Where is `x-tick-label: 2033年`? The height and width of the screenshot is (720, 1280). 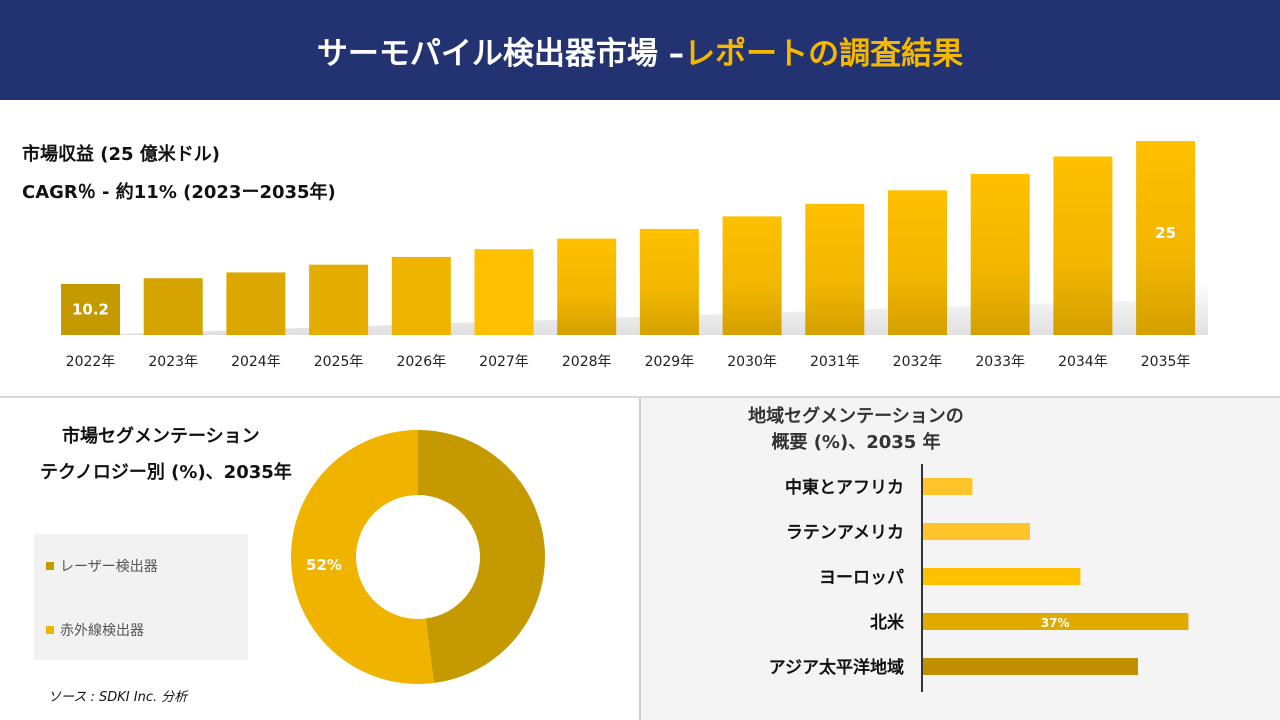 x-tick-label: 2033年 is located at coordinates (1000, 362).